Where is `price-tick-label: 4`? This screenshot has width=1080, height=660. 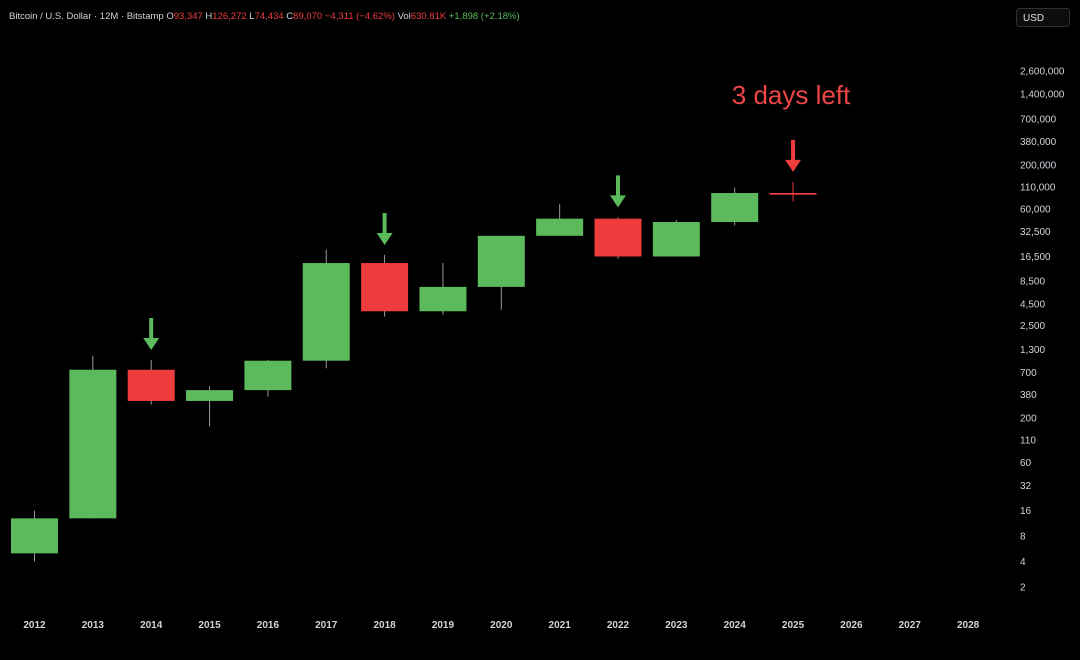
price-tick-label: 4 is located at coordinates (1023, 562).